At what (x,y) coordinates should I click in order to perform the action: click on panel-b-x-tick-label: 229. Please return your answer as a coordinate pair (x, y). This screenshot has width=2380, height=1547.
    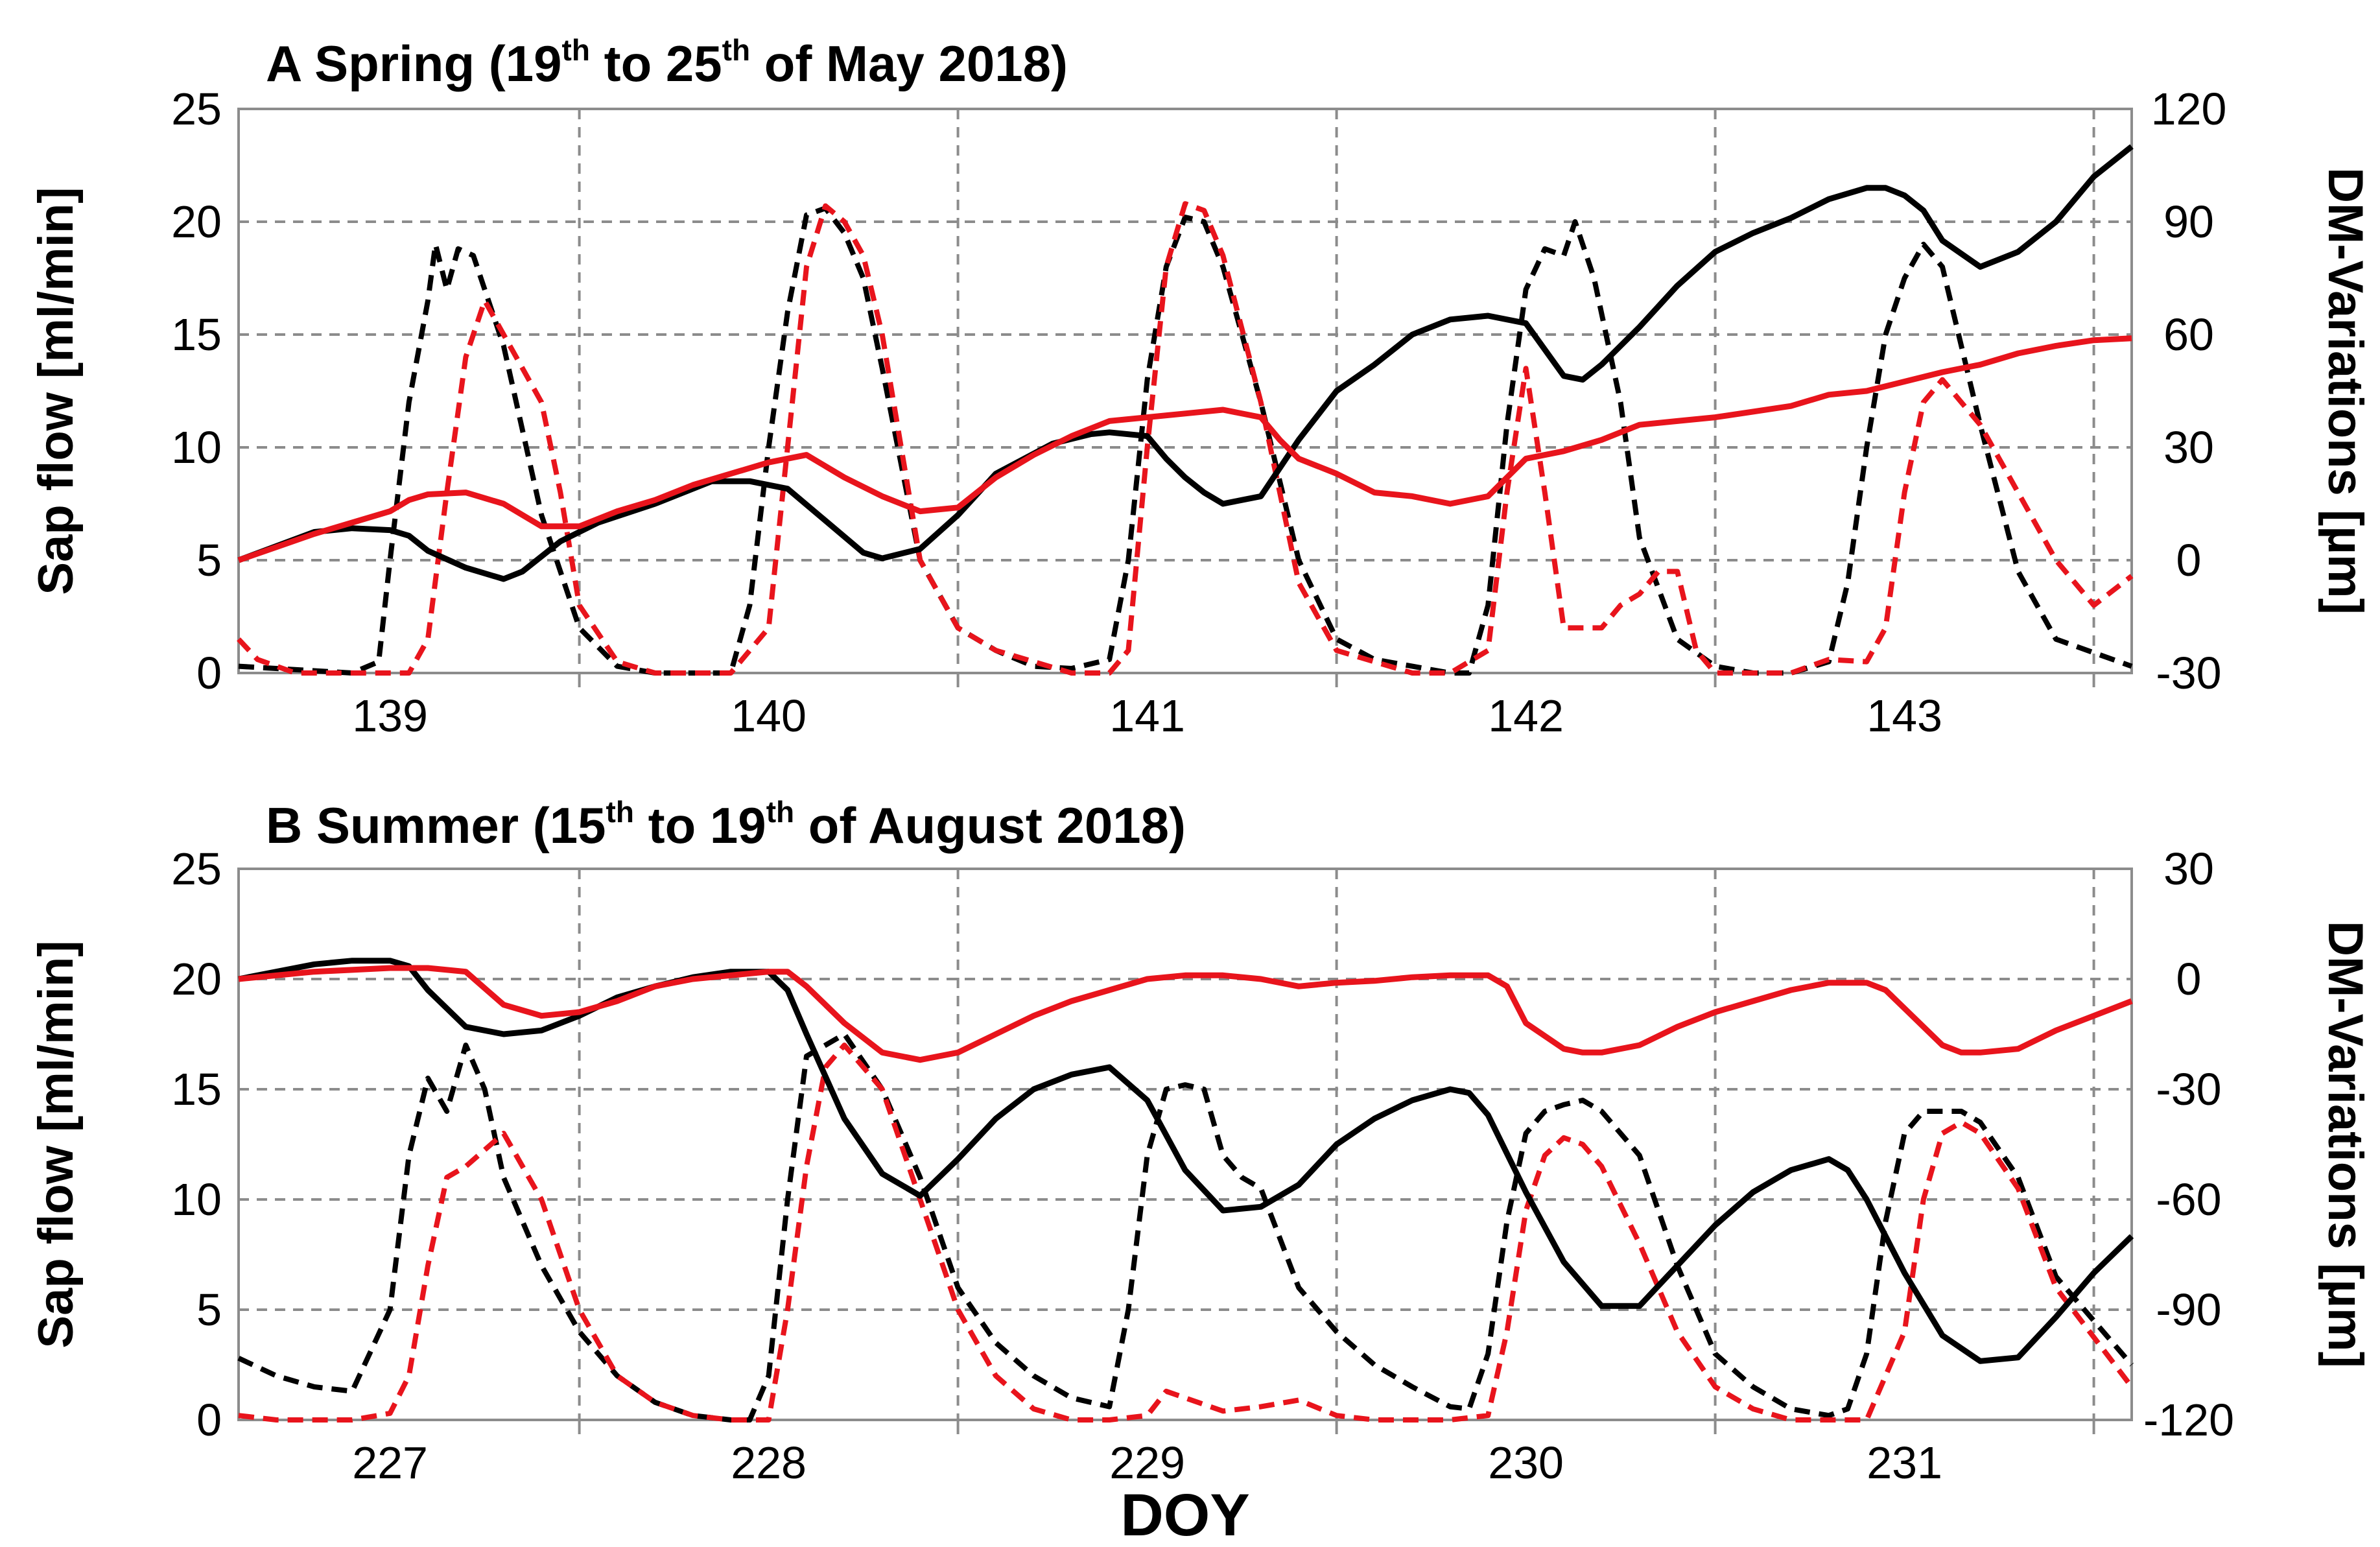
    Looking at the image, I should click on (1147, 1462).